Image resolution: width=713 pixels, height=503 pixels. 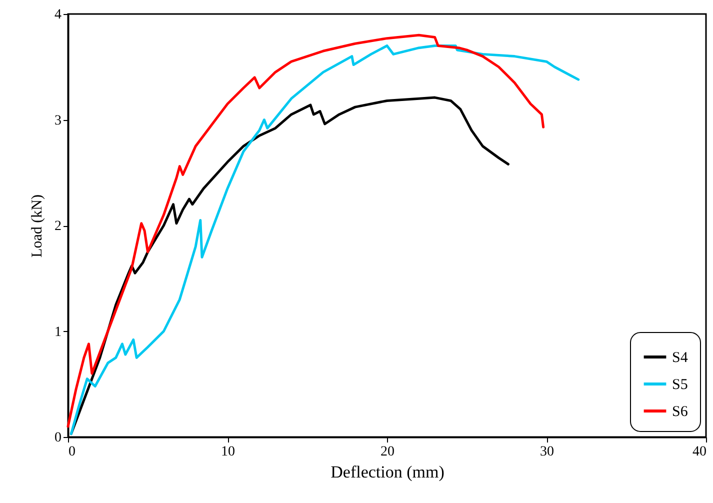 I want to click on x-axis-title: Deflection (mm), so click(x=387, y=472).